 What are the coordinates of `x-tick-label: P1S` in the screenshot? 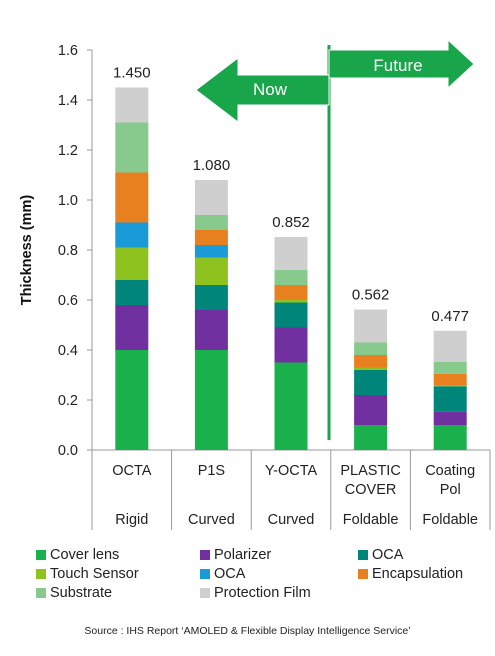 It's located at (211, 471).